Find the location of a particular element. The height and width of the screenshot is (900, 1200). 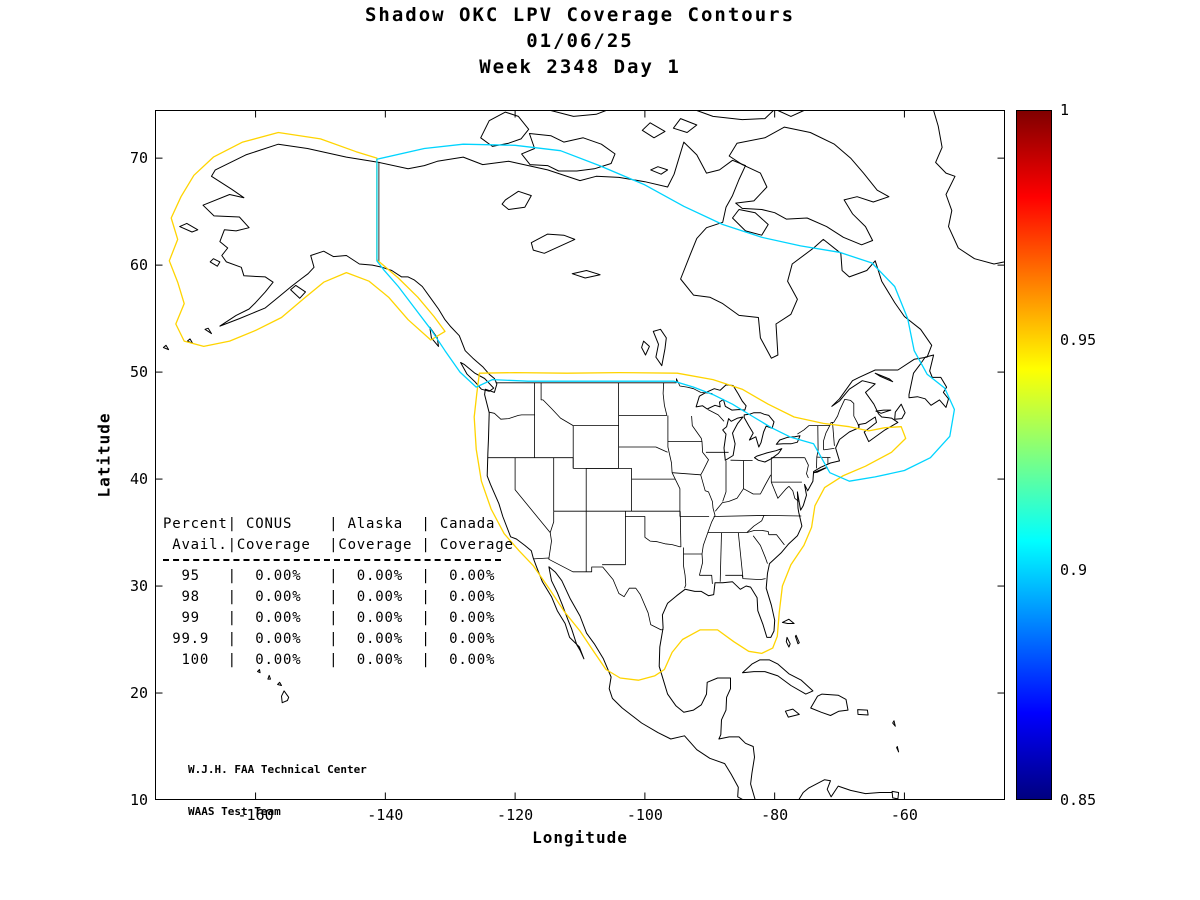

coverage-table-header: Percent| CONUS | Alaska | Canada is located at coordinates (329, 524).